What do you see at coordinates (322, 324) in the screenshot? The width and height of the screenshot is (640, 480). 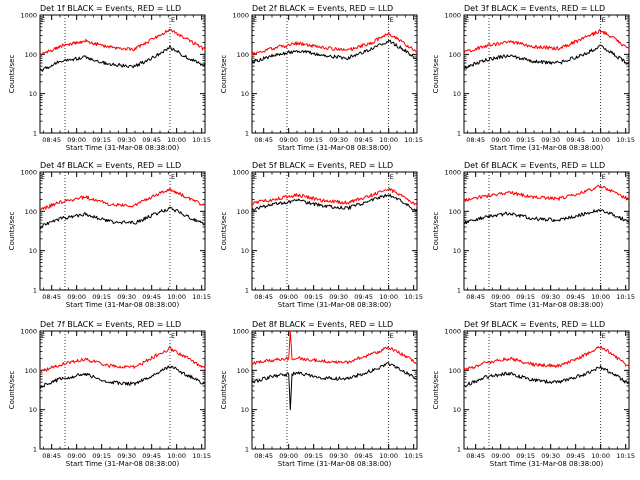 I see `chart-title: Det 8f BLACK = Events, RED = LLD` at bounding box center [322, 324].